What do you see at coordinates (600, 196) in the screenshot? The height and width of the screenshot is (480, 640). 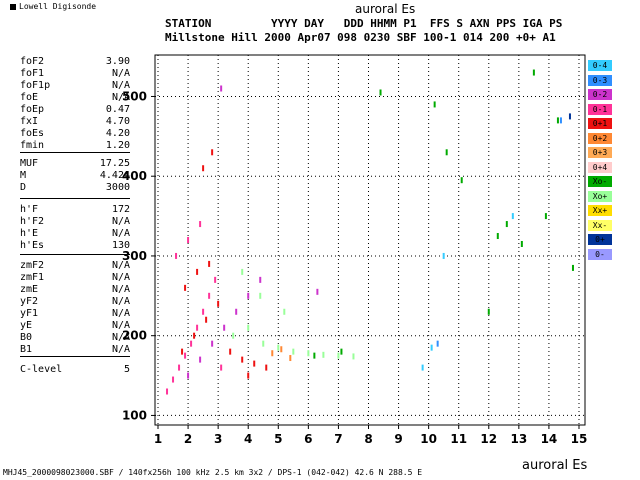 I see `legend-item: Xo+` at bounding box center [600, 196].